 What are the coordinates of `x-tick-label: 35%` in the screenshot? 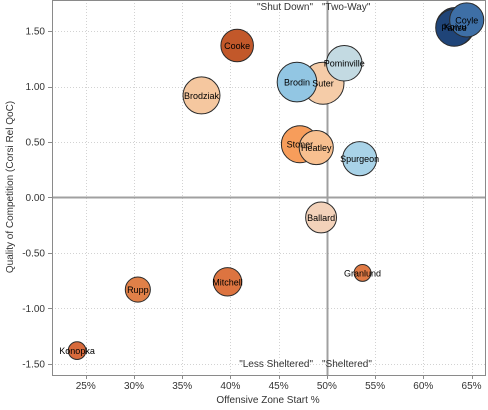 It's located at (182, 386).